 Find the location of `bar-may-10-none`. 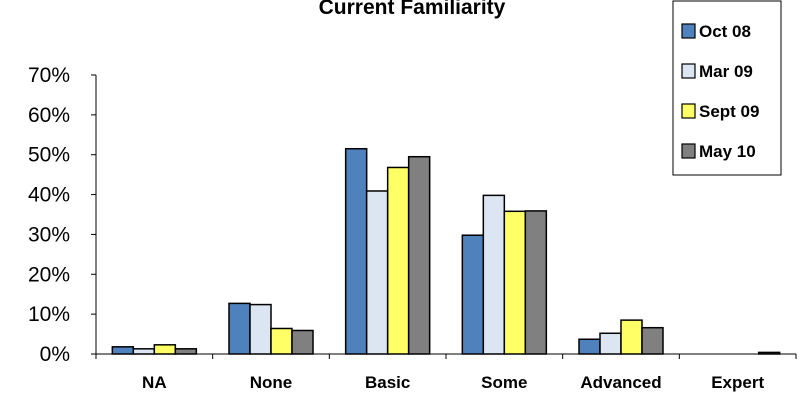

bar-may-10-none is located at coordinates (302, 342).